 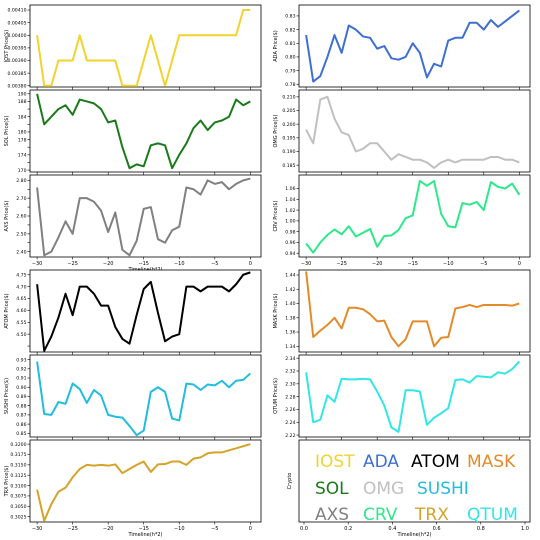 I want to click on y-tick-label: 4.75, so click(x=21, y=275).